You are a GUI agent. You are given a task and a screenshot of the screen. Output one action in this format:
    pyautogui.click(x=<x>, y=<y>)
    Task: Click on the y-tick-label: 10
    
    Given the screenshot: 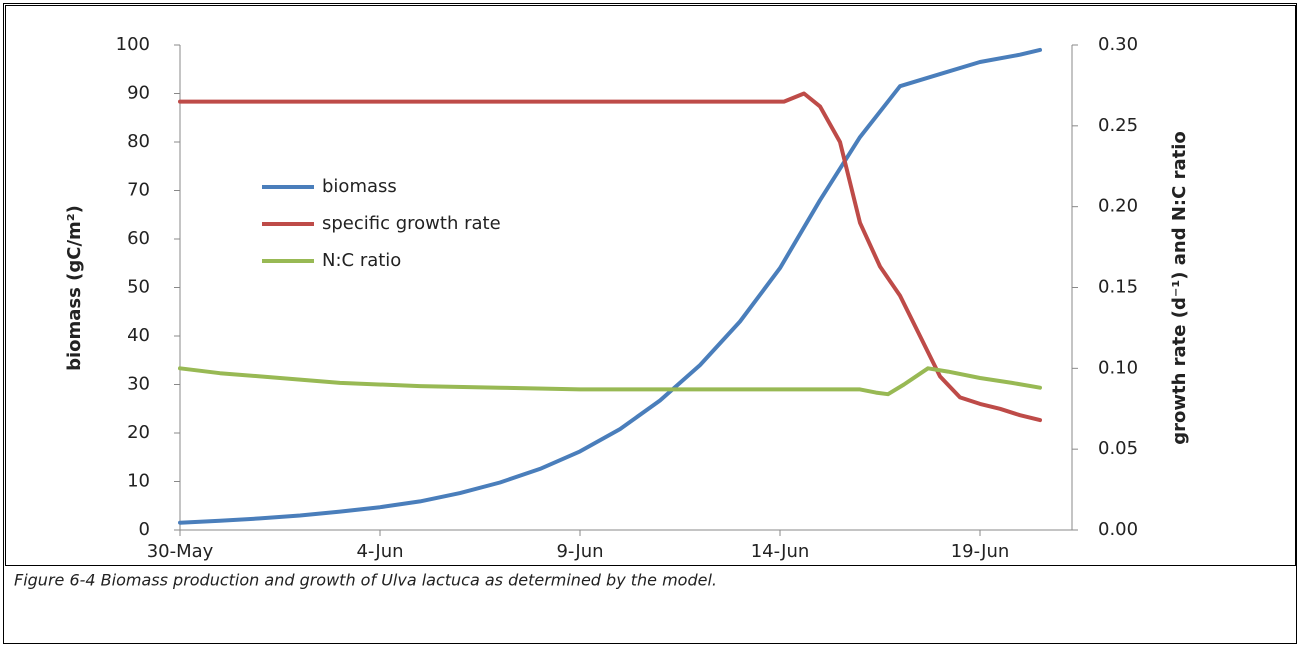 What is the action you would take?
    pyautogui.click(x=138, y=481)
    